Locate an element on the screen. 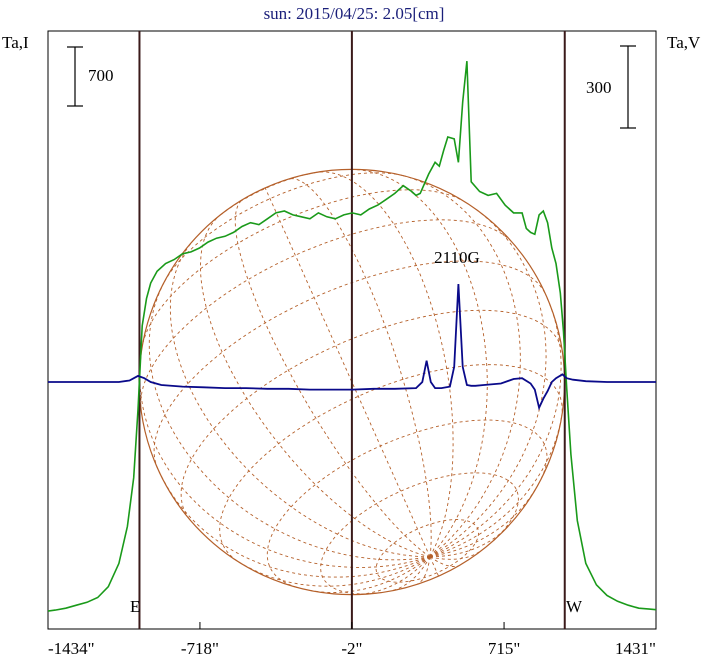  x-tick-label: 1431" is located at coordinates (635, 648).